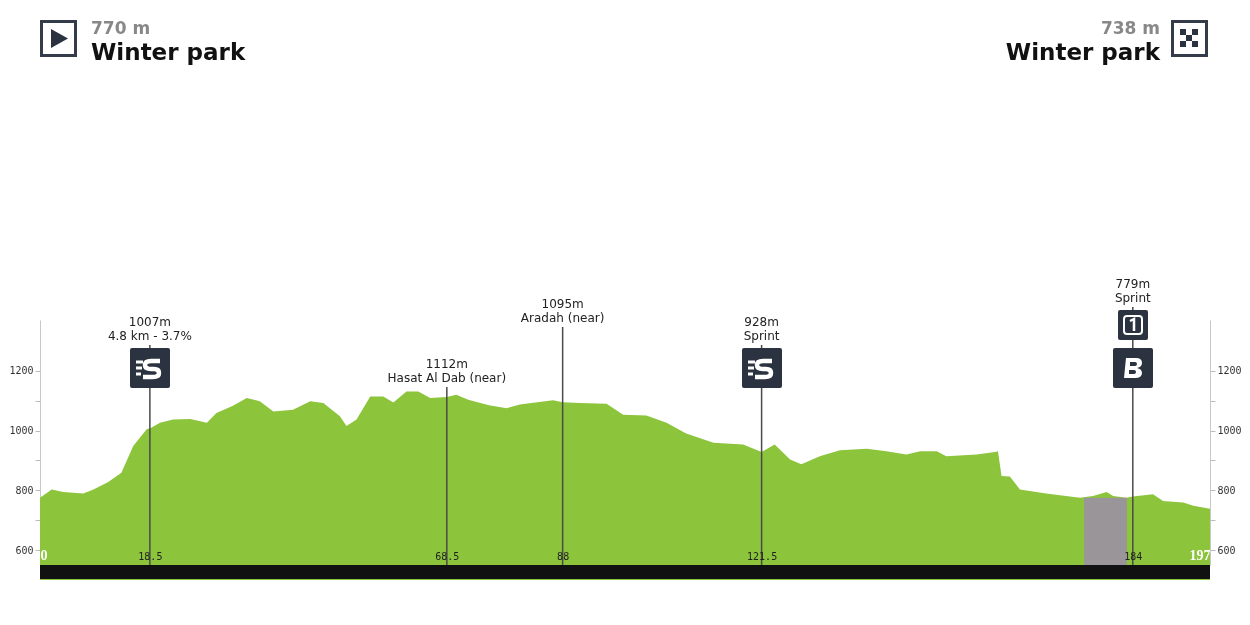 The width and height of the screenshot is (1250, 625). Describe the element at coordinates (1229, 371) in the screenshot. I see `y2-tick-label: 1200` at that location.